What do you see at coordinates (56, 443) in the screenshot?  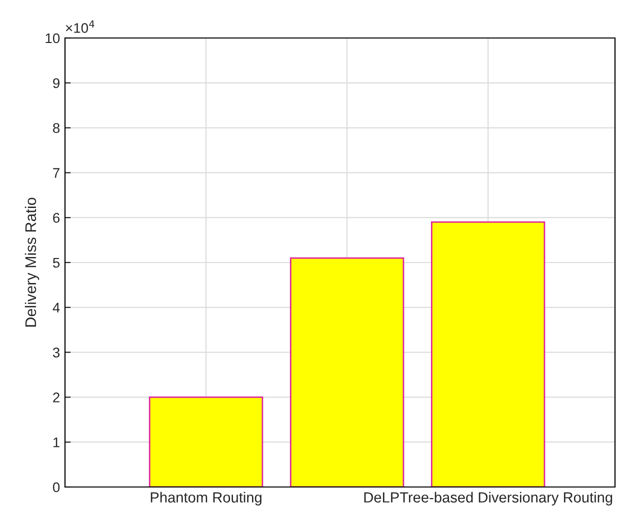 I see `y-tick-label: 1` at bounding box center [56, 443].